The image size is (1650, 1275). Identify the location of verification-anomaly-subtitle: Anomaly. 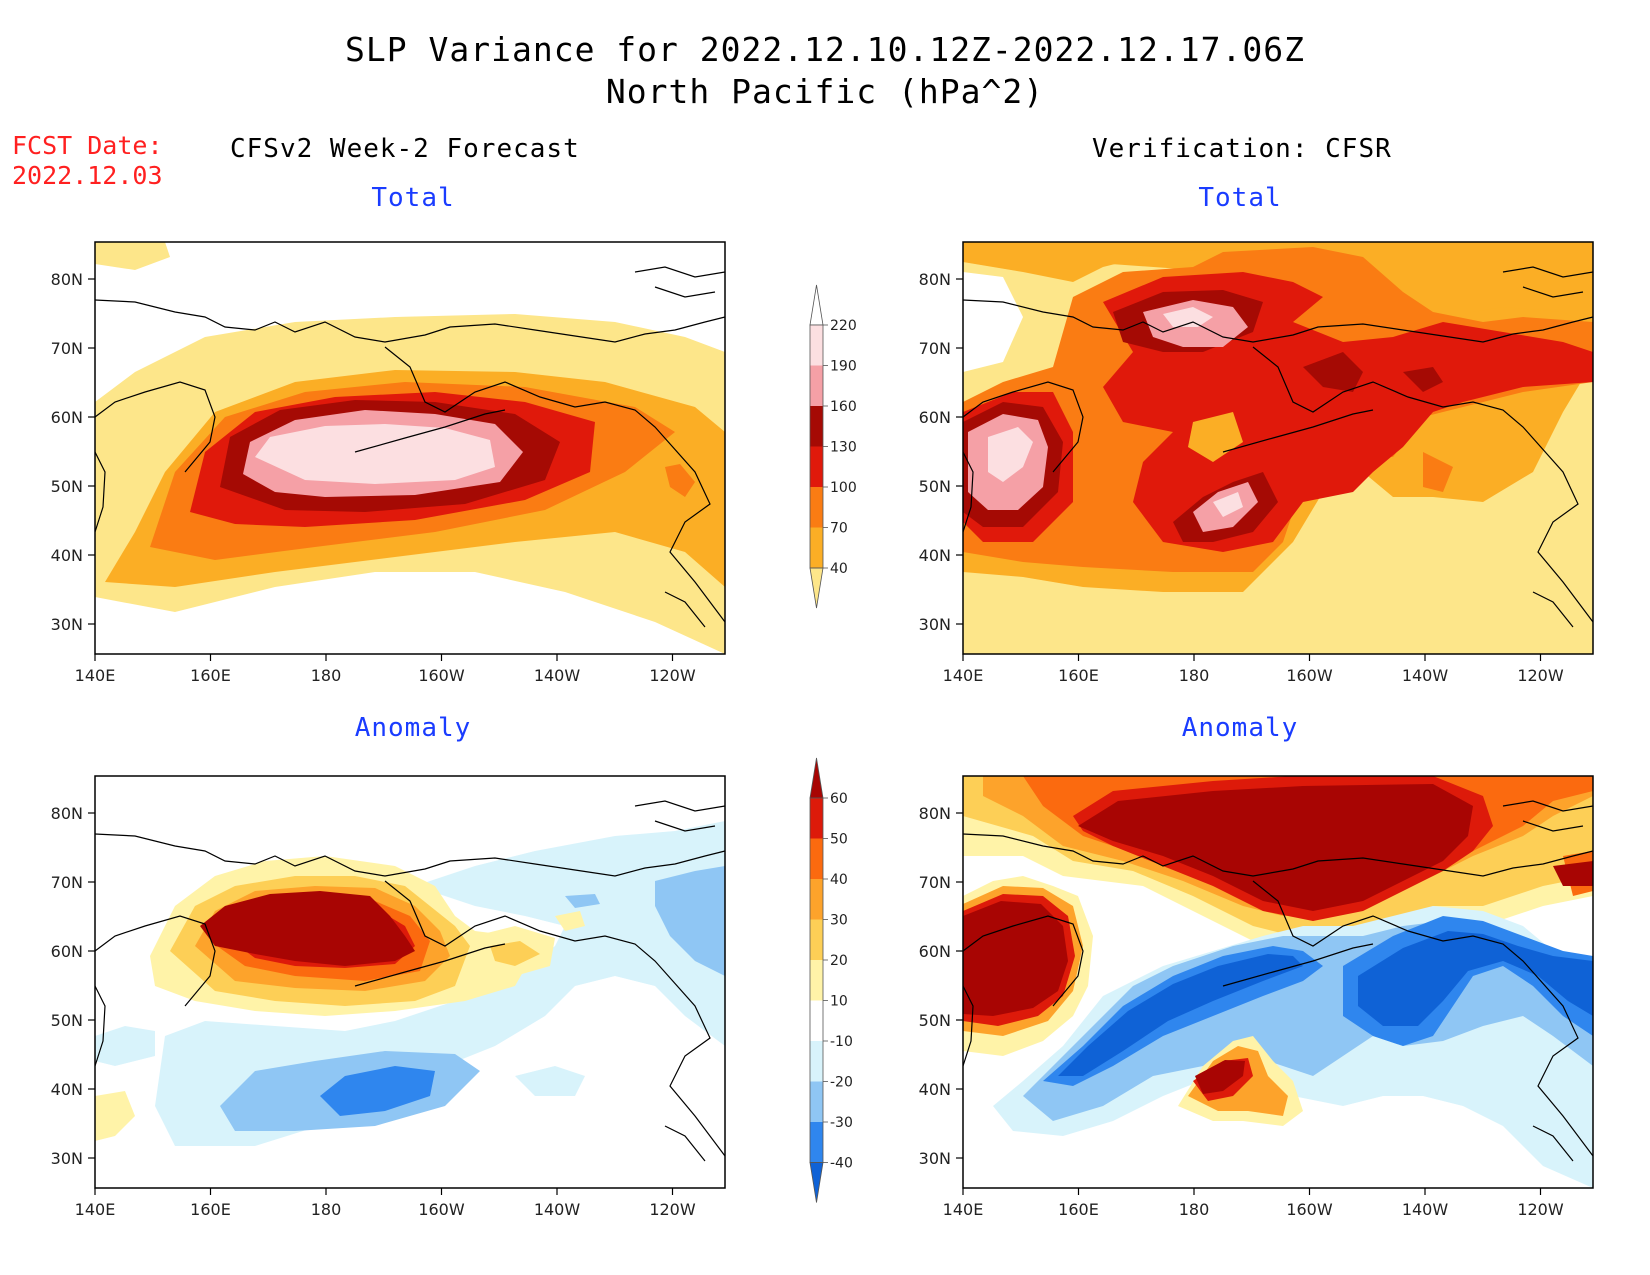
(1240, 728).